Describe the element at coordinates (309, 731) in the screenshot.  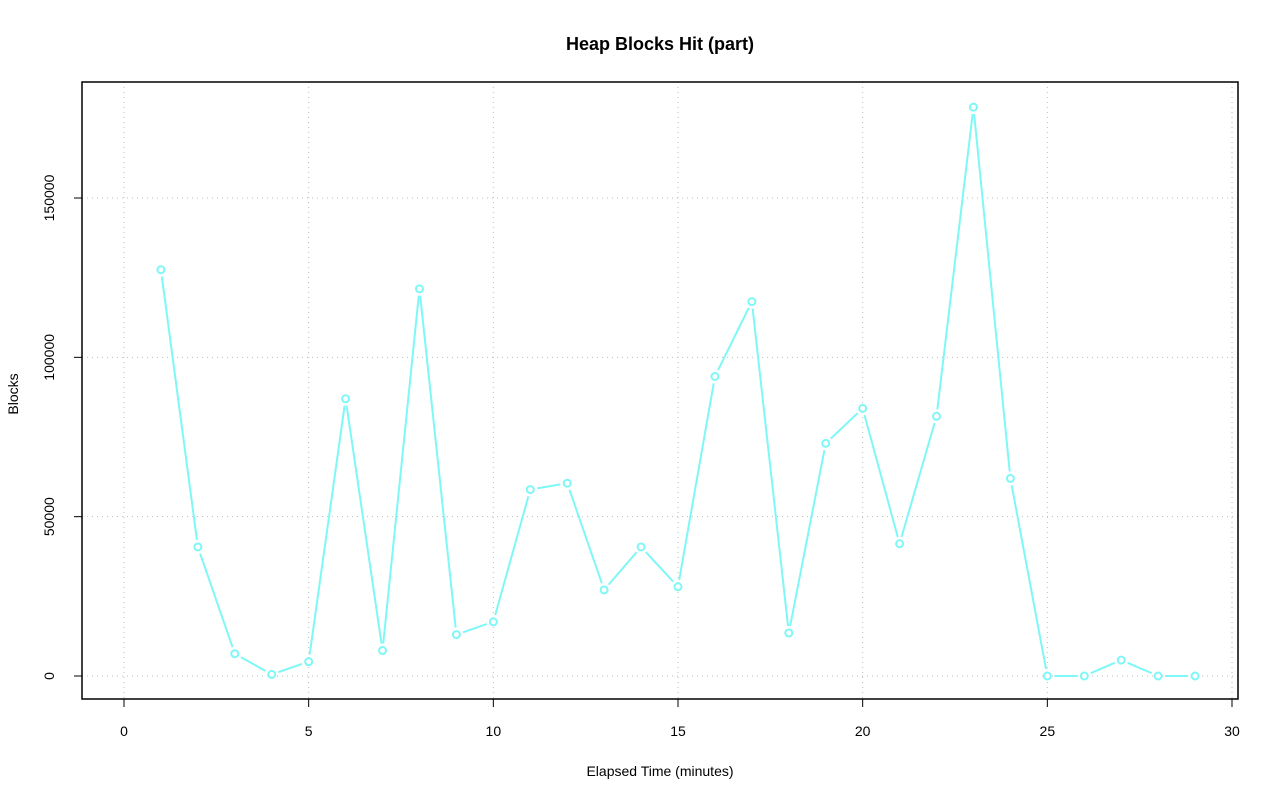
I see `x-tick-label: 5` at that location.